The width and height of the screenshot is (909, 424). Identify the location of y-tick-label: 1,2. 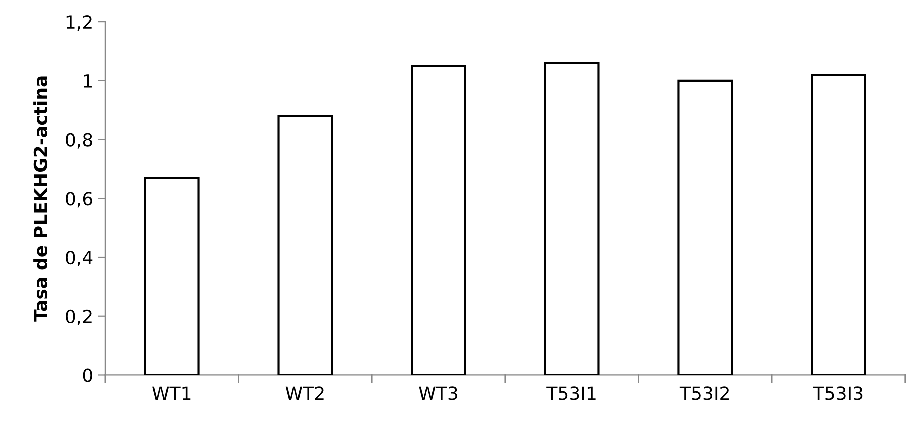
(79, 24).